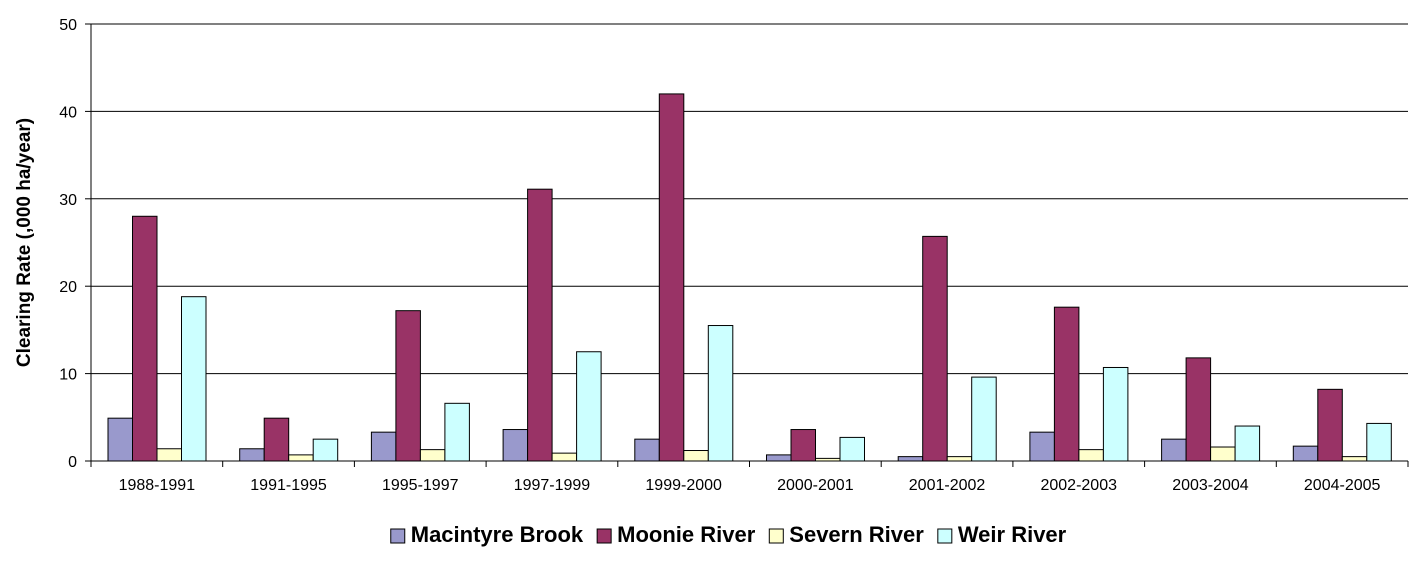 This screenshot has width=1417, height=563. Describe the element at coordinates (815, 485) in the screenshot. I see `x-tick-label: 2000-2001` at that location.